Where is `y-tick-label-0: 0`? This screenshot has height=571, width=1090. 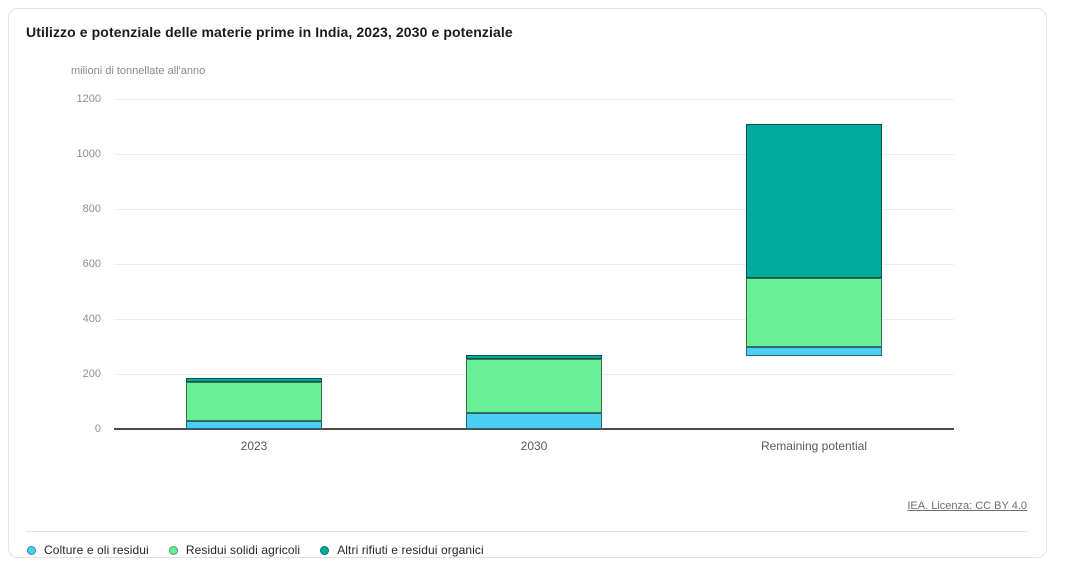
y-tick-label-0: 0 is located at coordinates (97, 429).